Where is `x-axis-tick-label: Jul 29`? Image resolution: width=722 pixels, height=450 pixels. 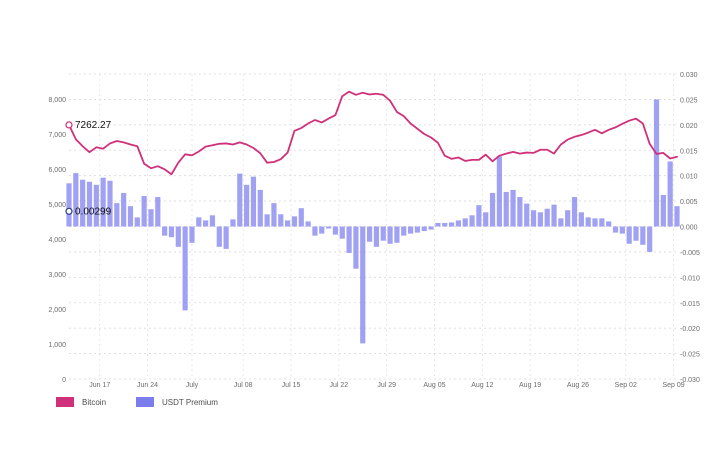 x-axis-tick-label: Jul 29 is located at coordinates (386, 385).